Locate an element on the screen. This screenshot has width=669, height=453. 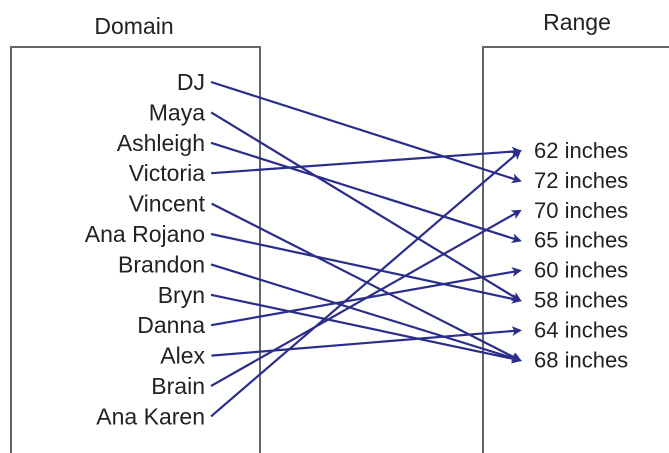
domain-item-dj: DJ is located at coordinates (191, 82).